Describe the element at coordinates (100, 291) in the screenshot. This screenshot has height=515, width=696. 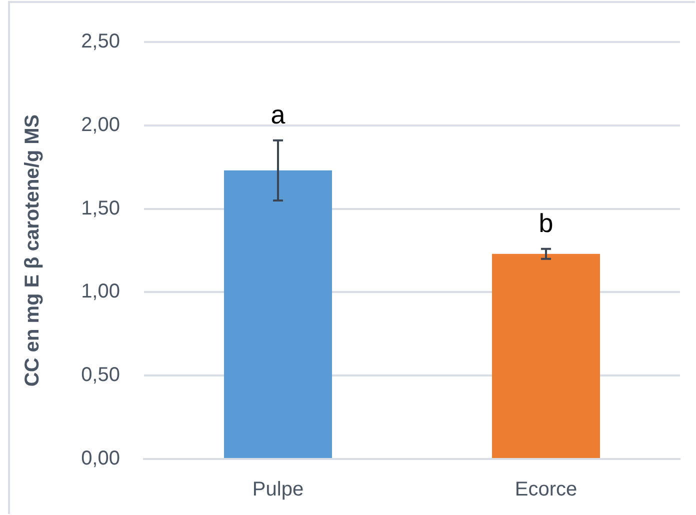
I see `y-tick-label: 1,00` at that location.